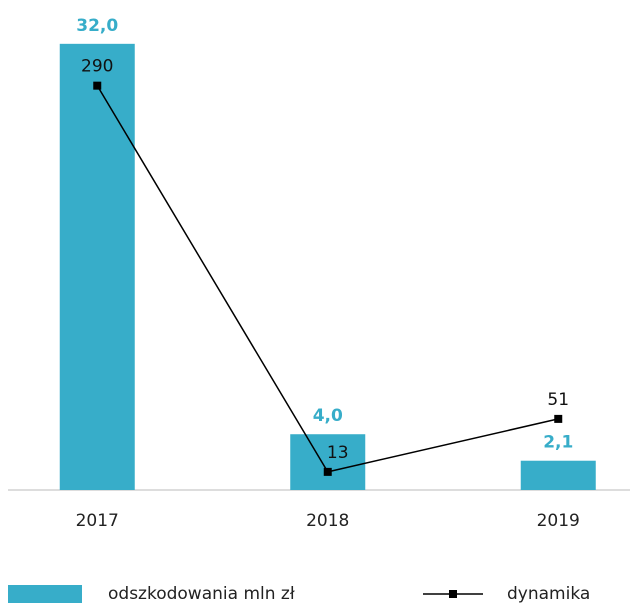 This screenshot has height=606, width=638. What do you see at coordinates (338, 453) in the screenshot?
I see `line-value-label: 13` at bounding box center [338, 453].